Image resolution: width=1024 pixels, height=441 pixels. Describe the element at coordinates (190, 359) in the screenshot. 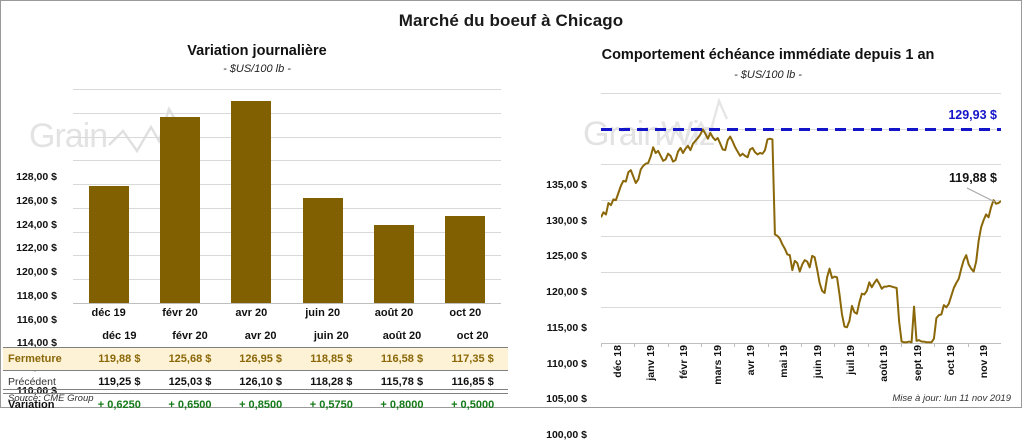

I see `table-cell: 125,68 $` at that location.